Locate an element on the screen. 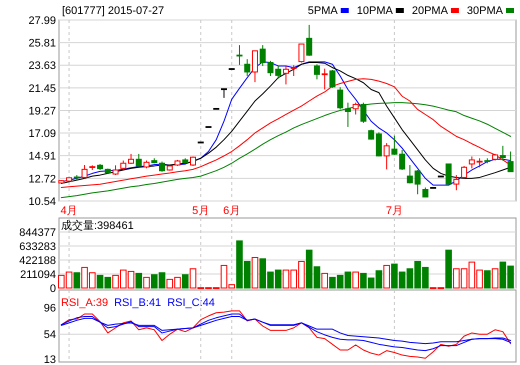  y-tick-label: 844377 is located at coordinates (37, 232).